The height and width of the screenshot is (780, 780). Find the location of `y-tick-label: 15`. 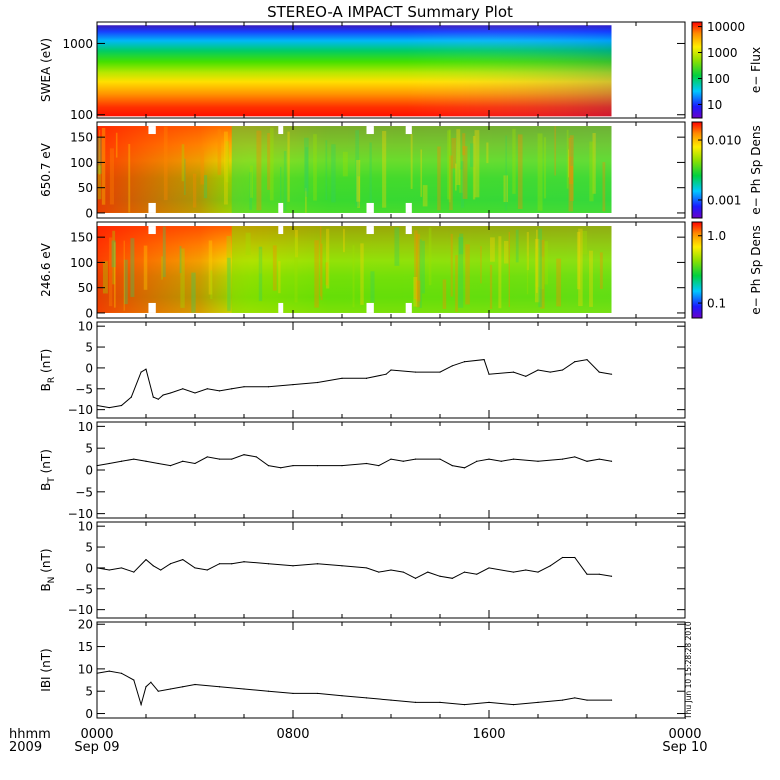

y-tick-label: 15 is located at coordinates (85, 647).